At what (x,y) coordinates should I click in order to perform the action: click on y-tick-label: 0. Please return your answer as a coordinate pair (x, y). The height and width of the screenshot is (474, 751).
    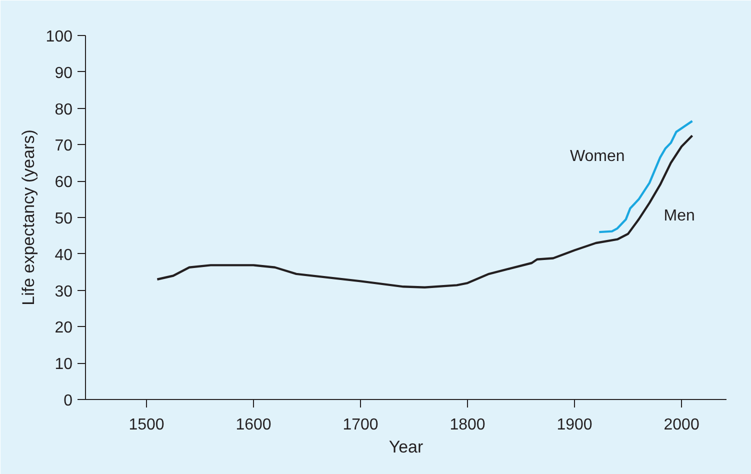
    Looking at the image, I should click on (68, 401).